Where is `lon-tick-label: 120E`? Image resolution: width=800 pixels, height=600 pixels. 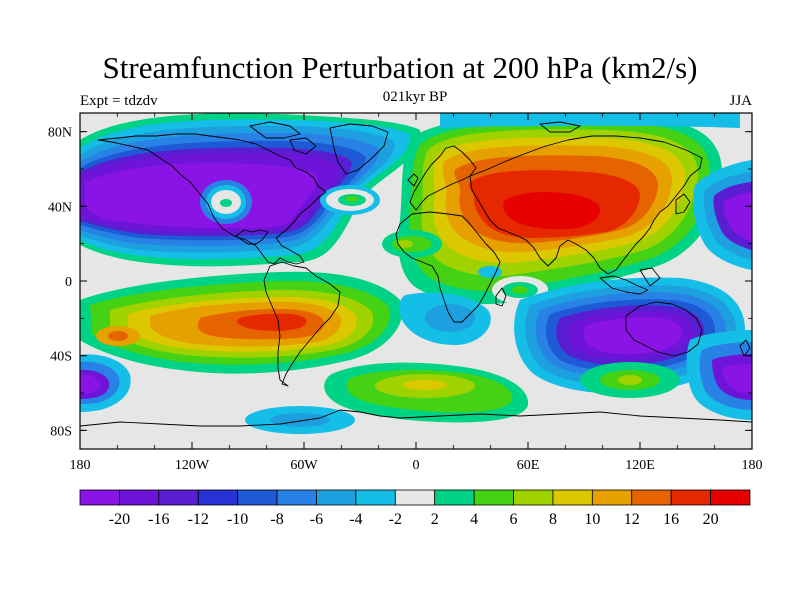
lon-tick-label: 120E is located at coordinates (640, 465).